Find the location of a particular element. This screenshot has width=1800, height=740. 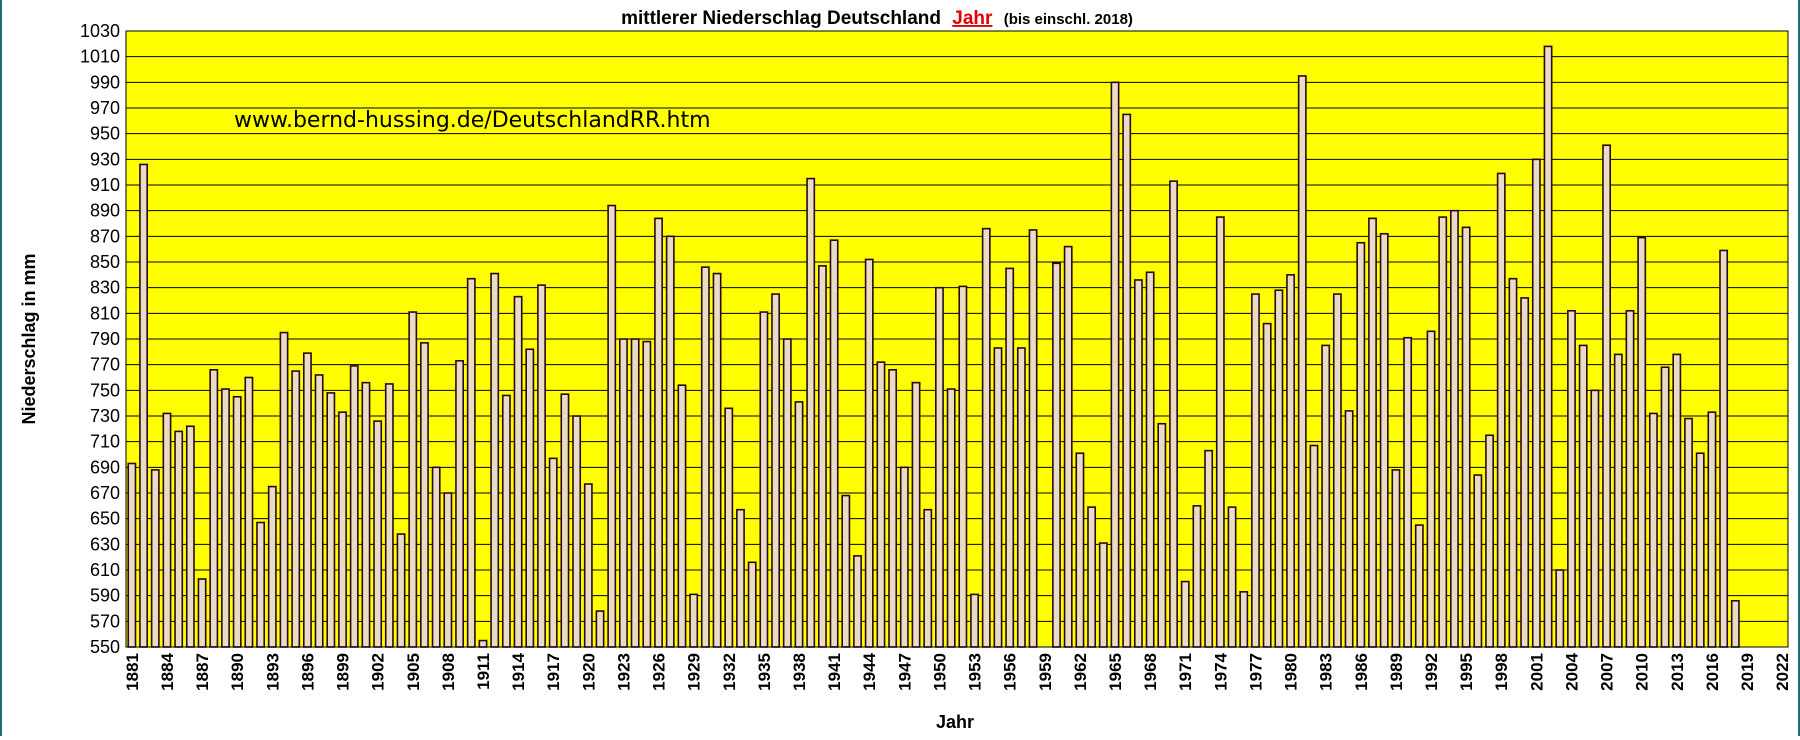

bar-1961 is located at coordinates (1068, 446).